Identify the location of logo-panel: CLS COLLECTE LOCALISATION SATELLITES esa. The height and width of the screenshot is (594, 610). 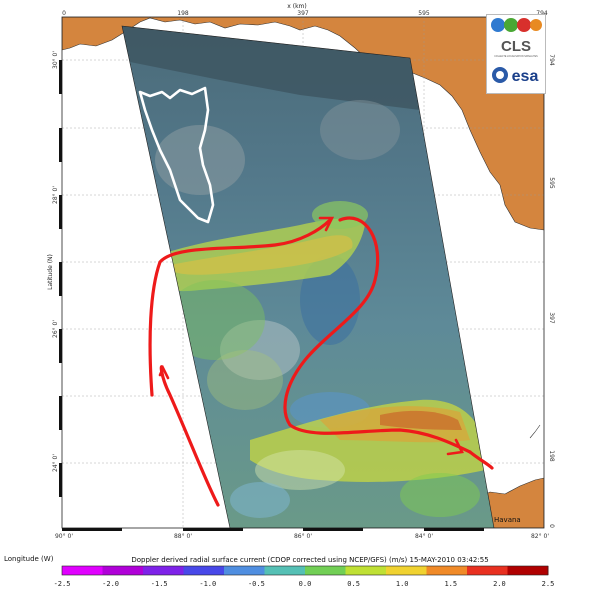
(516, 54).